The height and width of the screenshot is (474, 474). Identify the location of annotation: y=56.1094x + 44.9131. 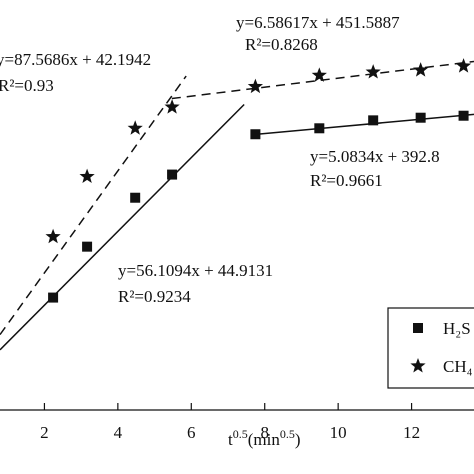
(195, 270).